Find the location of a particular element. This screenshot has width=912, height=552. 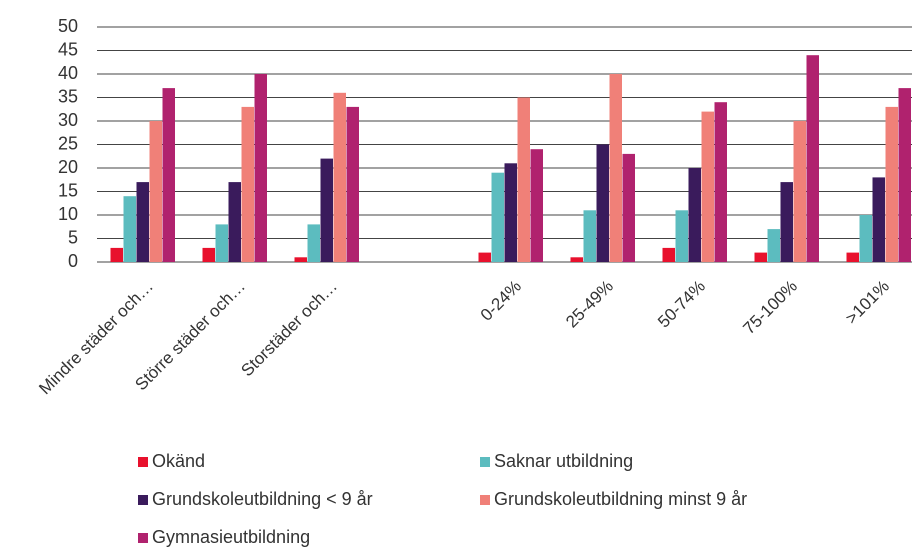

y-tick-label: 35 is located at coordinates (68, 96).